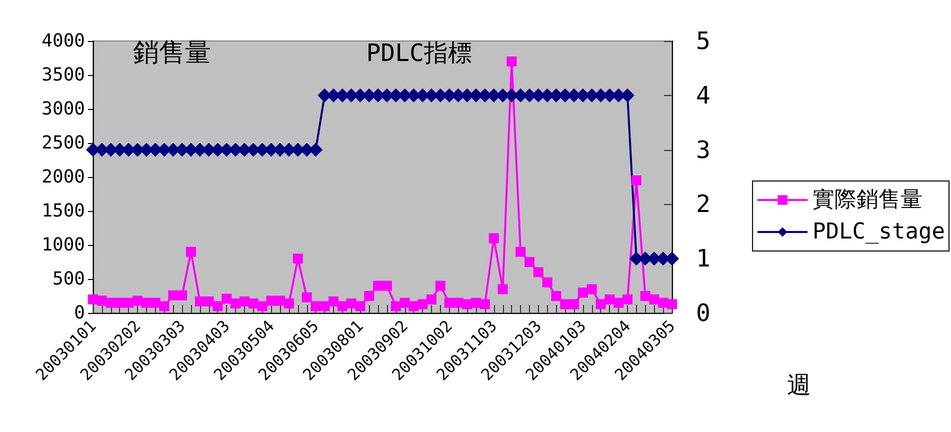  What do you see at coordinates (63, 75) in the screenshot?
I see `y-tick-label: 3500` at bounding box center [63, 75].